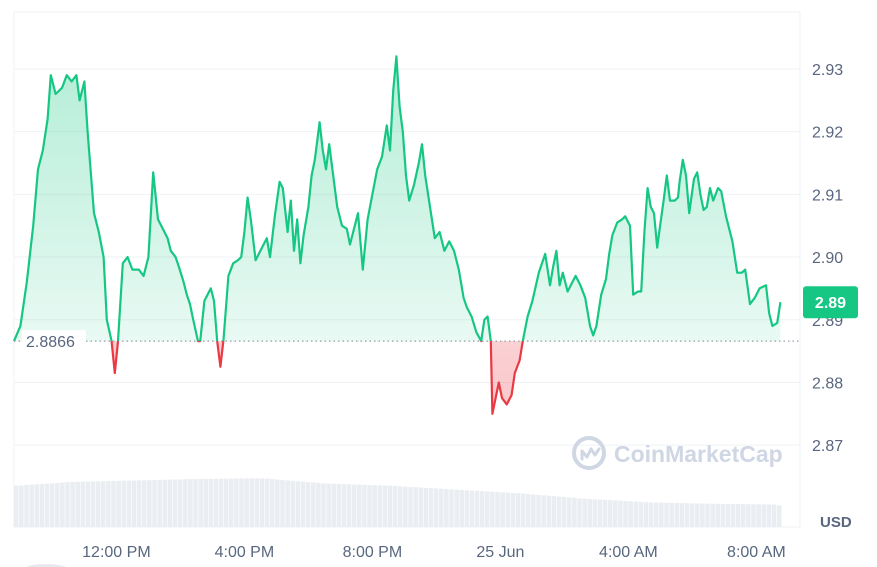 The width and height of the screenshot is (877, 567). What do you see at coordinates (827, 70) in the screenshot?
I see `y-tick-label: 2.93` at bounding box center [827, 70].